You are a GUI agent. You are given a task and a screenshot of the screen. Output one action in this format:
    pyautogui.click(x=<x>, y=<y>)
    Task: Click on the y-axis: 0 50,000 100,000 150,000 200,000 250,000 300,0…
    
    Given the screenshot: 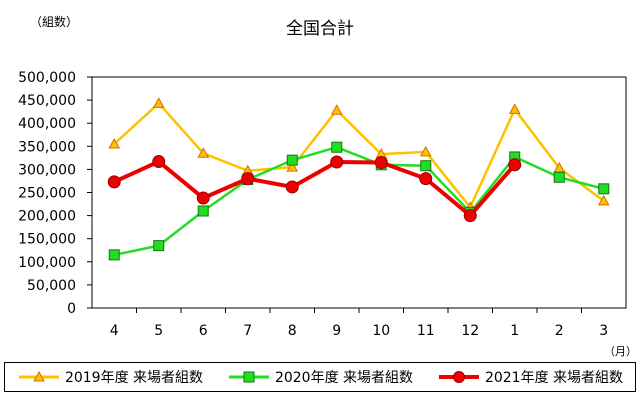 What is the action you would take?
    pyautogui.click(x=55, y=193)
    